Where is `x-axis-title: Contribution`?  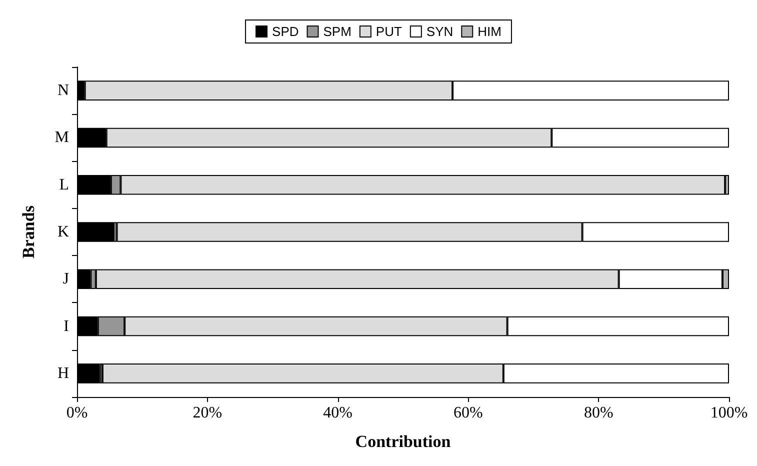
x-axis-title: Contribution is located at coordinates (403, 441).